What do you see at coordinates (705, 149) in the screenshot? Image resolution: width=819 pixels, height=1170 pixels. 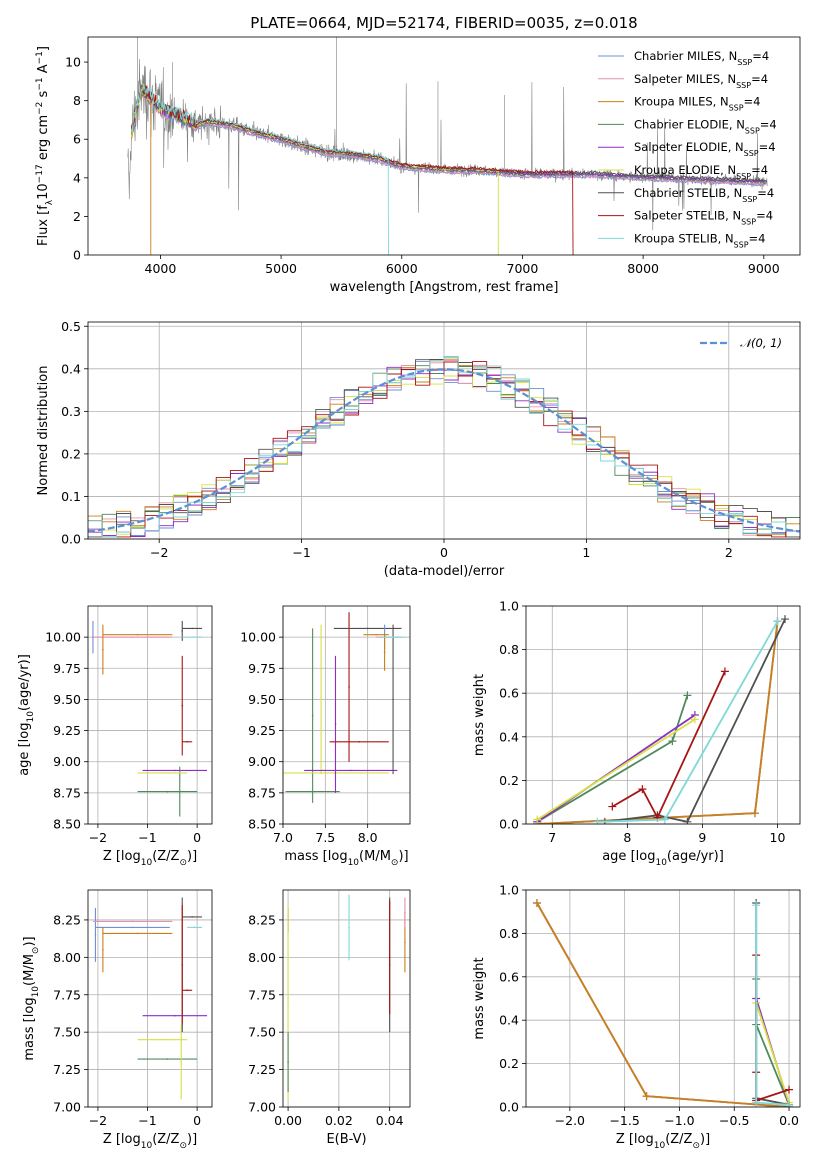 I see `legend-entry: Salpeter ELODIE, NSSP=4` at bounding box center [705, 149].